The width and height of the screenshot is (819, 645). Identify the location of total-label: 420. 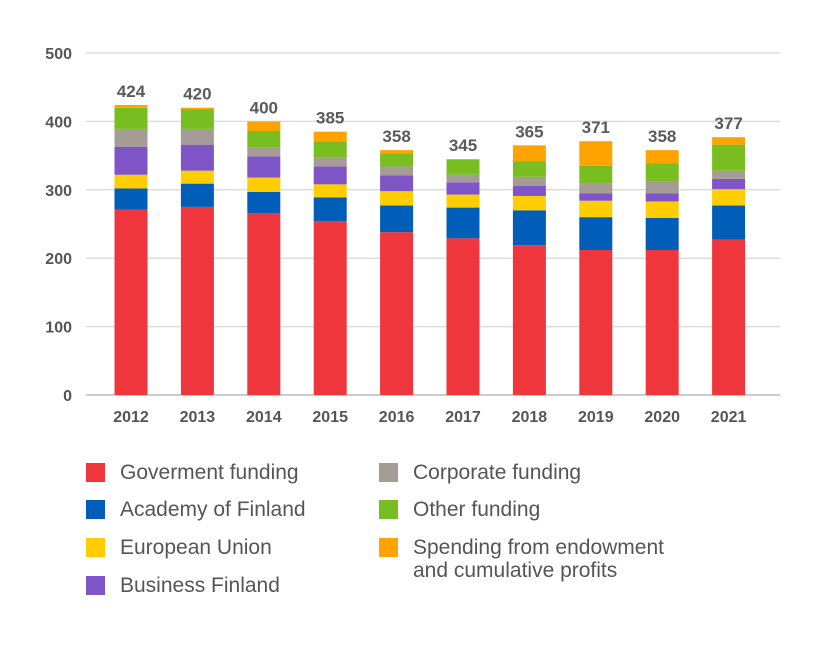
(197, 94).